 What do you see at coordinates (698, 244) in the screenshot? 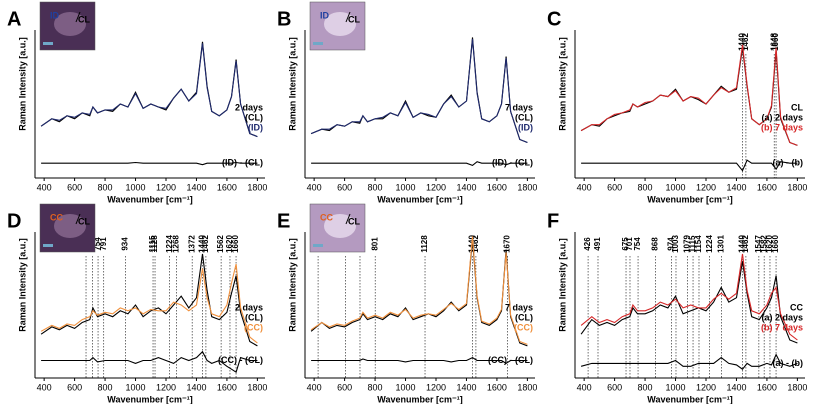
I see `peak-label: 1154` at bounding box center [698, 244].